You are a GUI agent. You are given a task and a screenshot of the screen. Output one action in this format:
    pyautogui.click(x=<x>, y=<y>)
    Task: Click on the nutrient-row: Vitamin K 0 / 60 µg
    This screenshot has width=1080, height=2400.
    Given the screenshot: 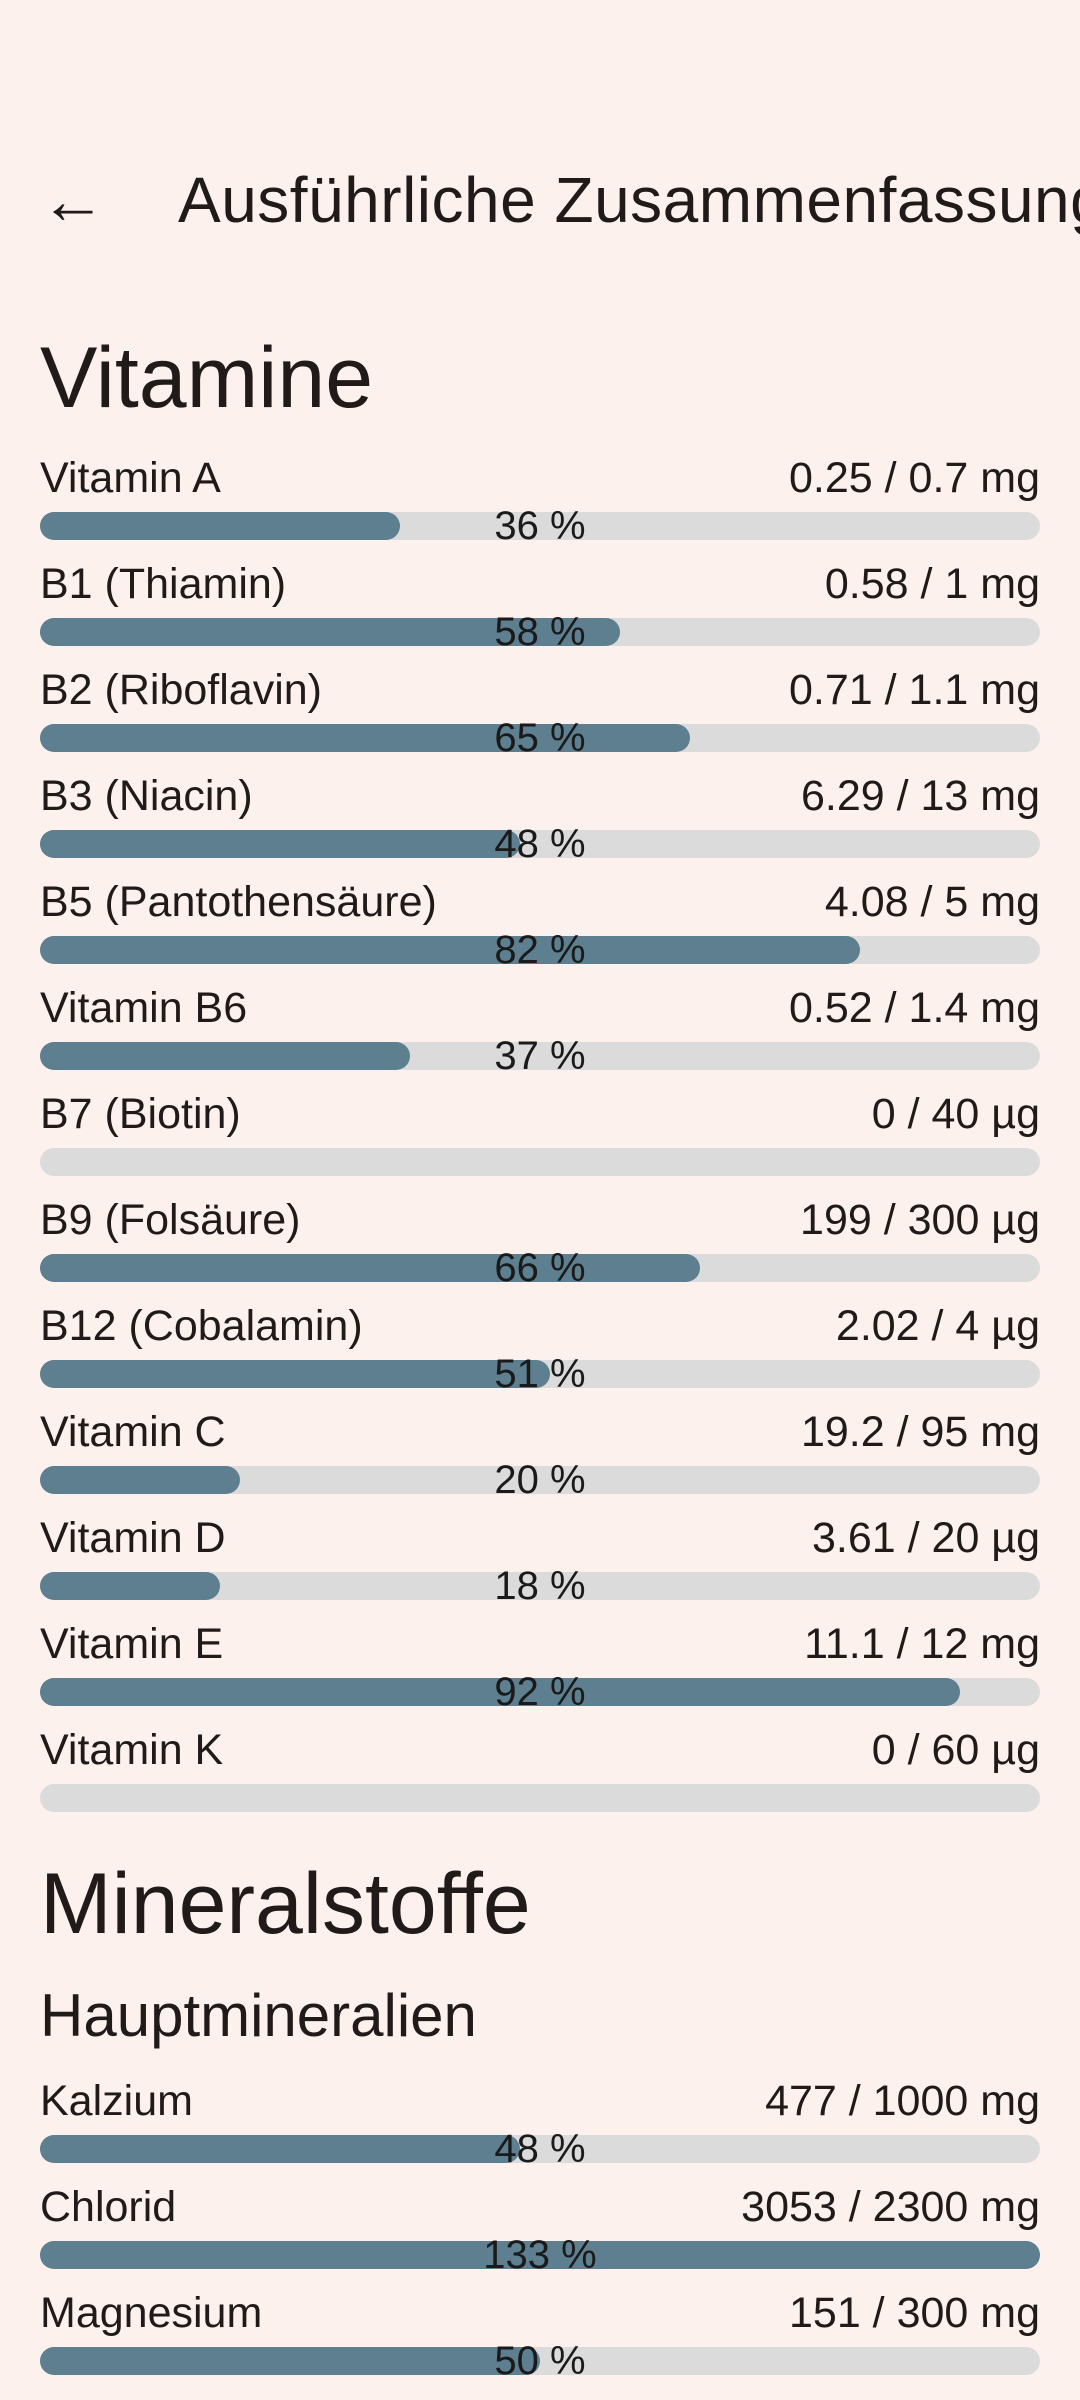 What is the action you would take?
    pyautogui.click(x=540, y=1768)
    